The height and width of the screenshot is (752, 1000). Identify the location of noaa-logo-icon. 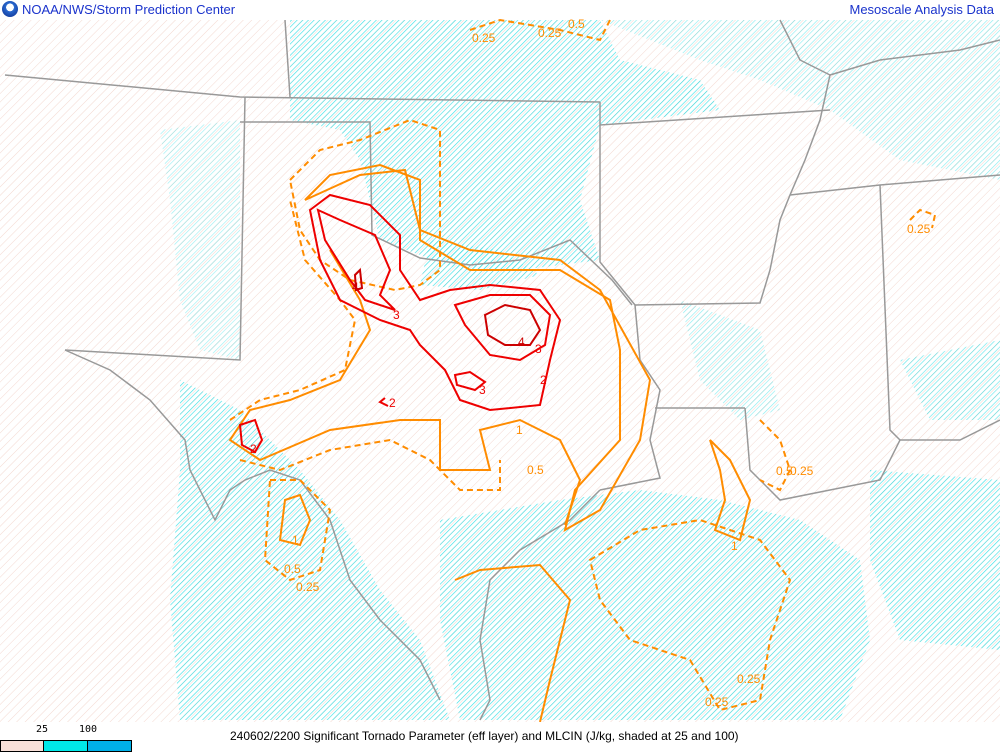
(10, 9).